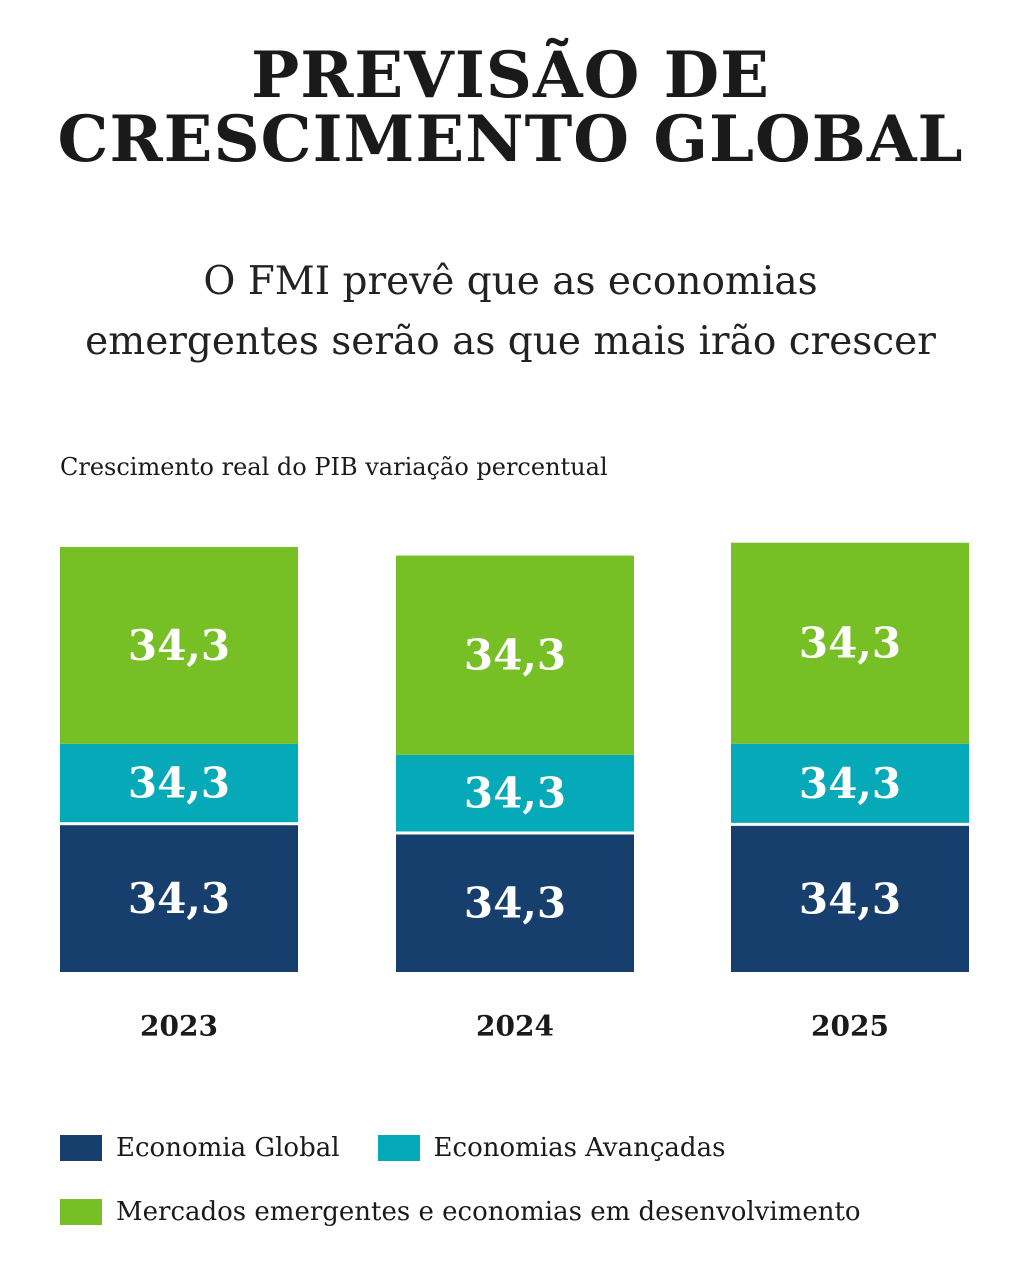 This screenshot has height=1280, width=1021. I want to click on data-label-2024-series-1: 34,3, so click(515, 903).